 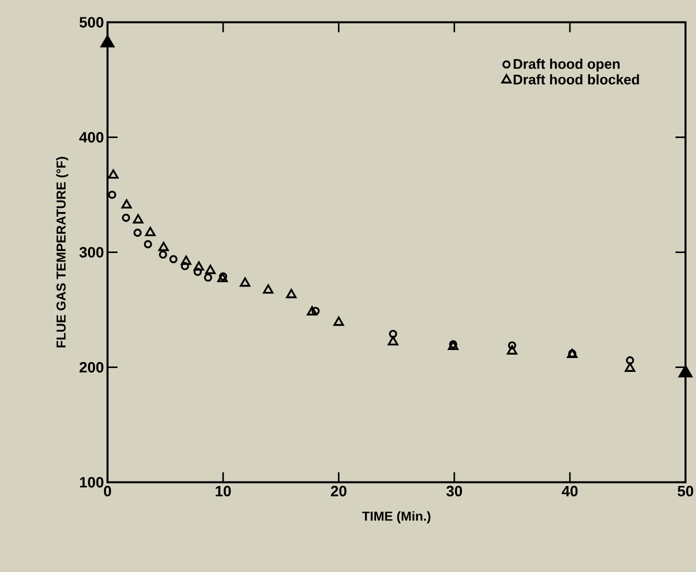 What do you see at coordinates (92, 22) in the screenshot?
I see `y-tick-label: 500` at bounding box center [92, 22].